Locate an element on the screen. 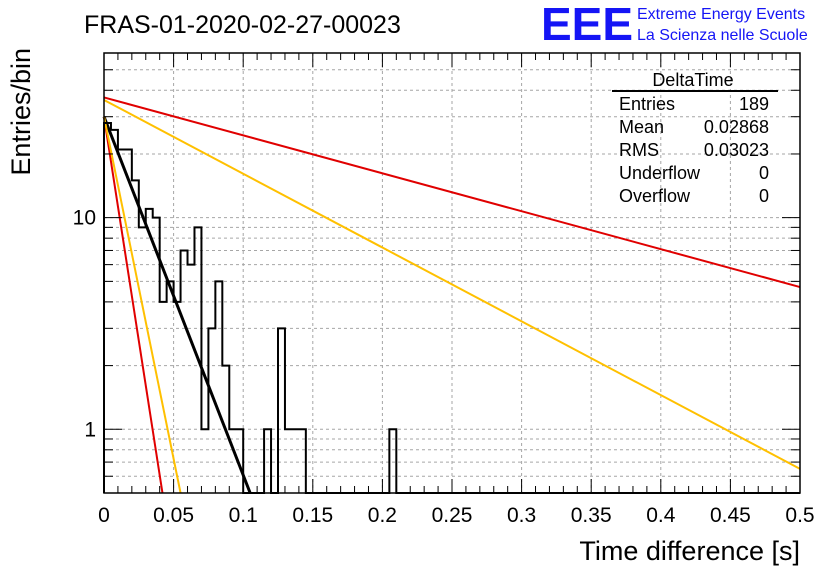 The image size is (836, 572). stats-overflow-label: Overflow is located at coordinates (655, 196).